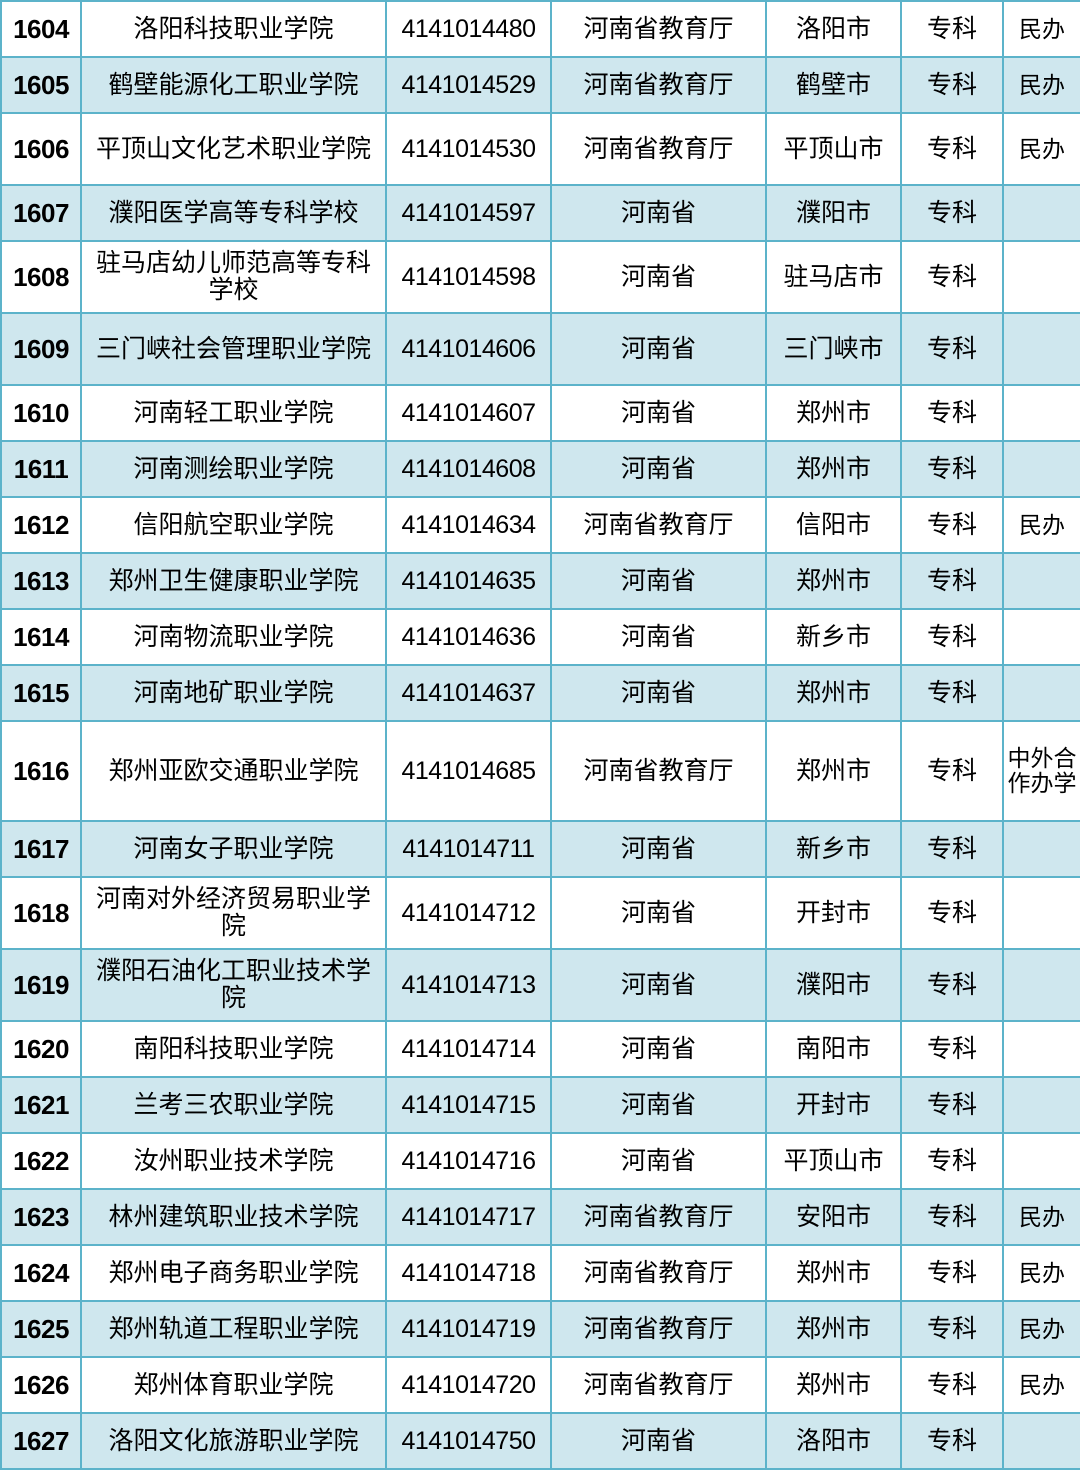 The height and width of the screenshot is (1470, 1080). What do you see at coordinates (41, 469) in the screenshot?
I see `cell-index: 1611` at bounding box center [41, 469].